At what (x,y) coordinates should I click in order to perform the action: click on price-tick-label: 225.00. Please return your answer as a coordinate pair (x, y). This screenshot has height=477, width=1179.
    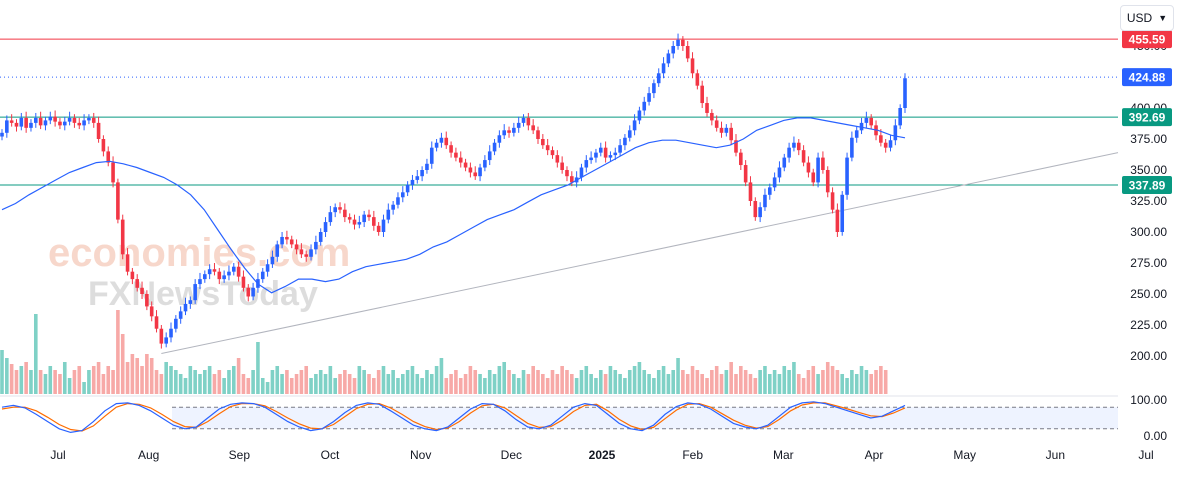
    Looking at the image, I should click on (1148, 325).